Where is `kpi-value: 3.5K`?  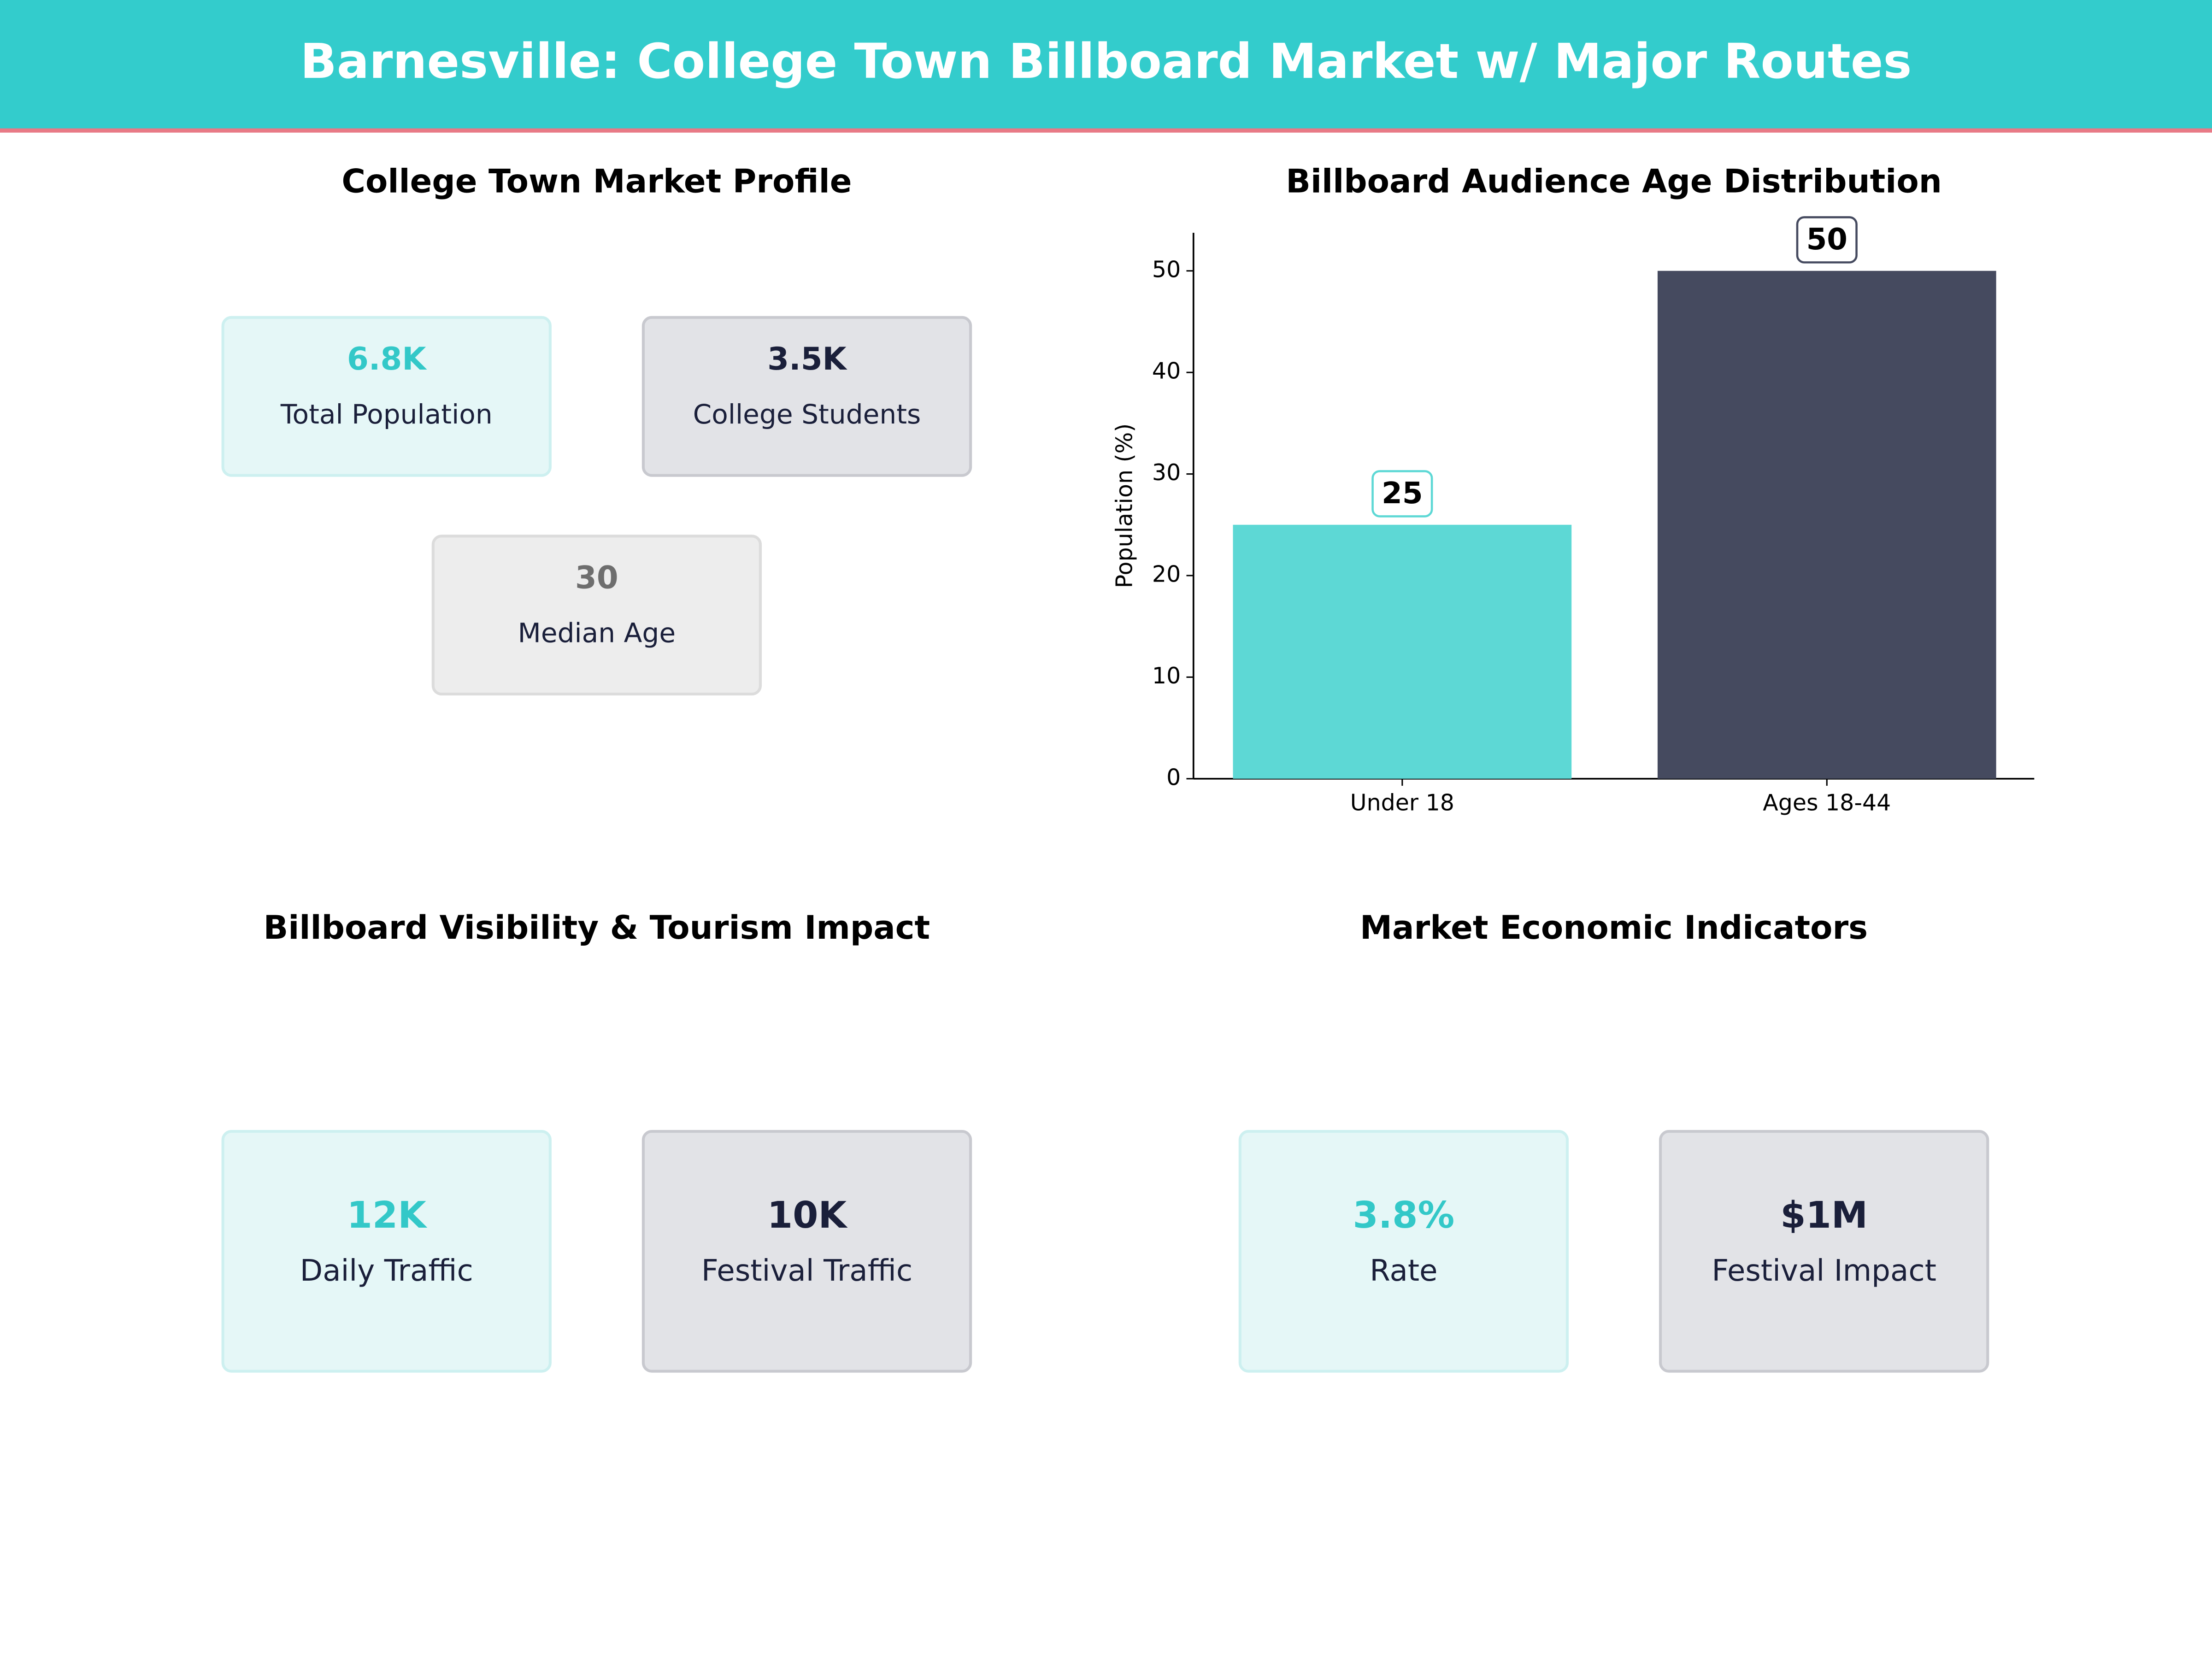
kpi-value: 3.5K is located at coordinates (807, 359).